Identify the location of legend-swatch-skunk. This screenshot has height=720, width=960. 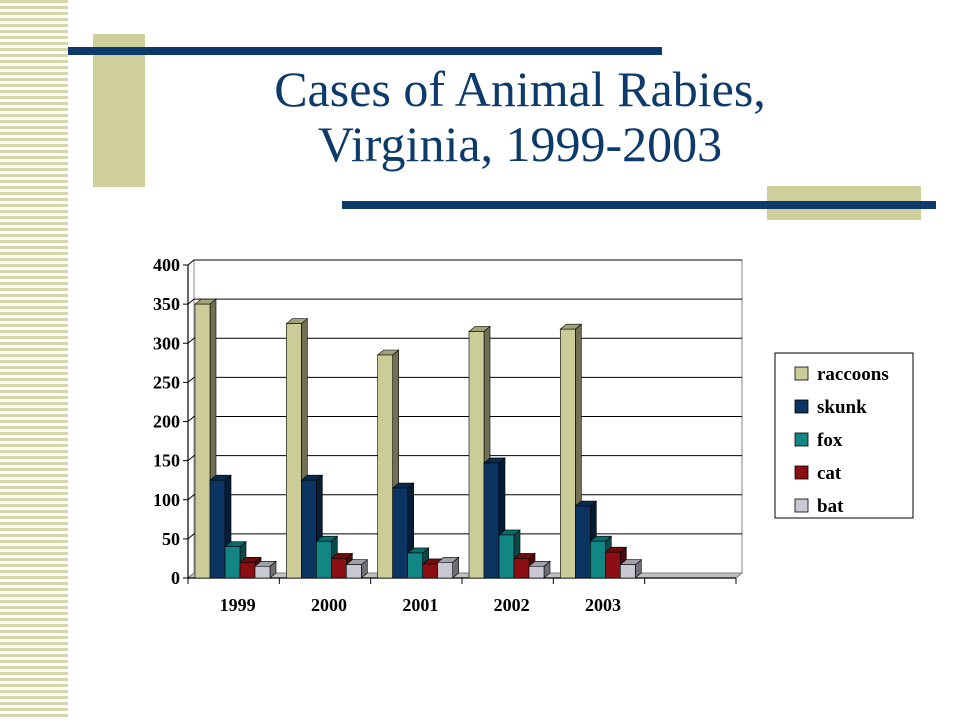
(801, 406).